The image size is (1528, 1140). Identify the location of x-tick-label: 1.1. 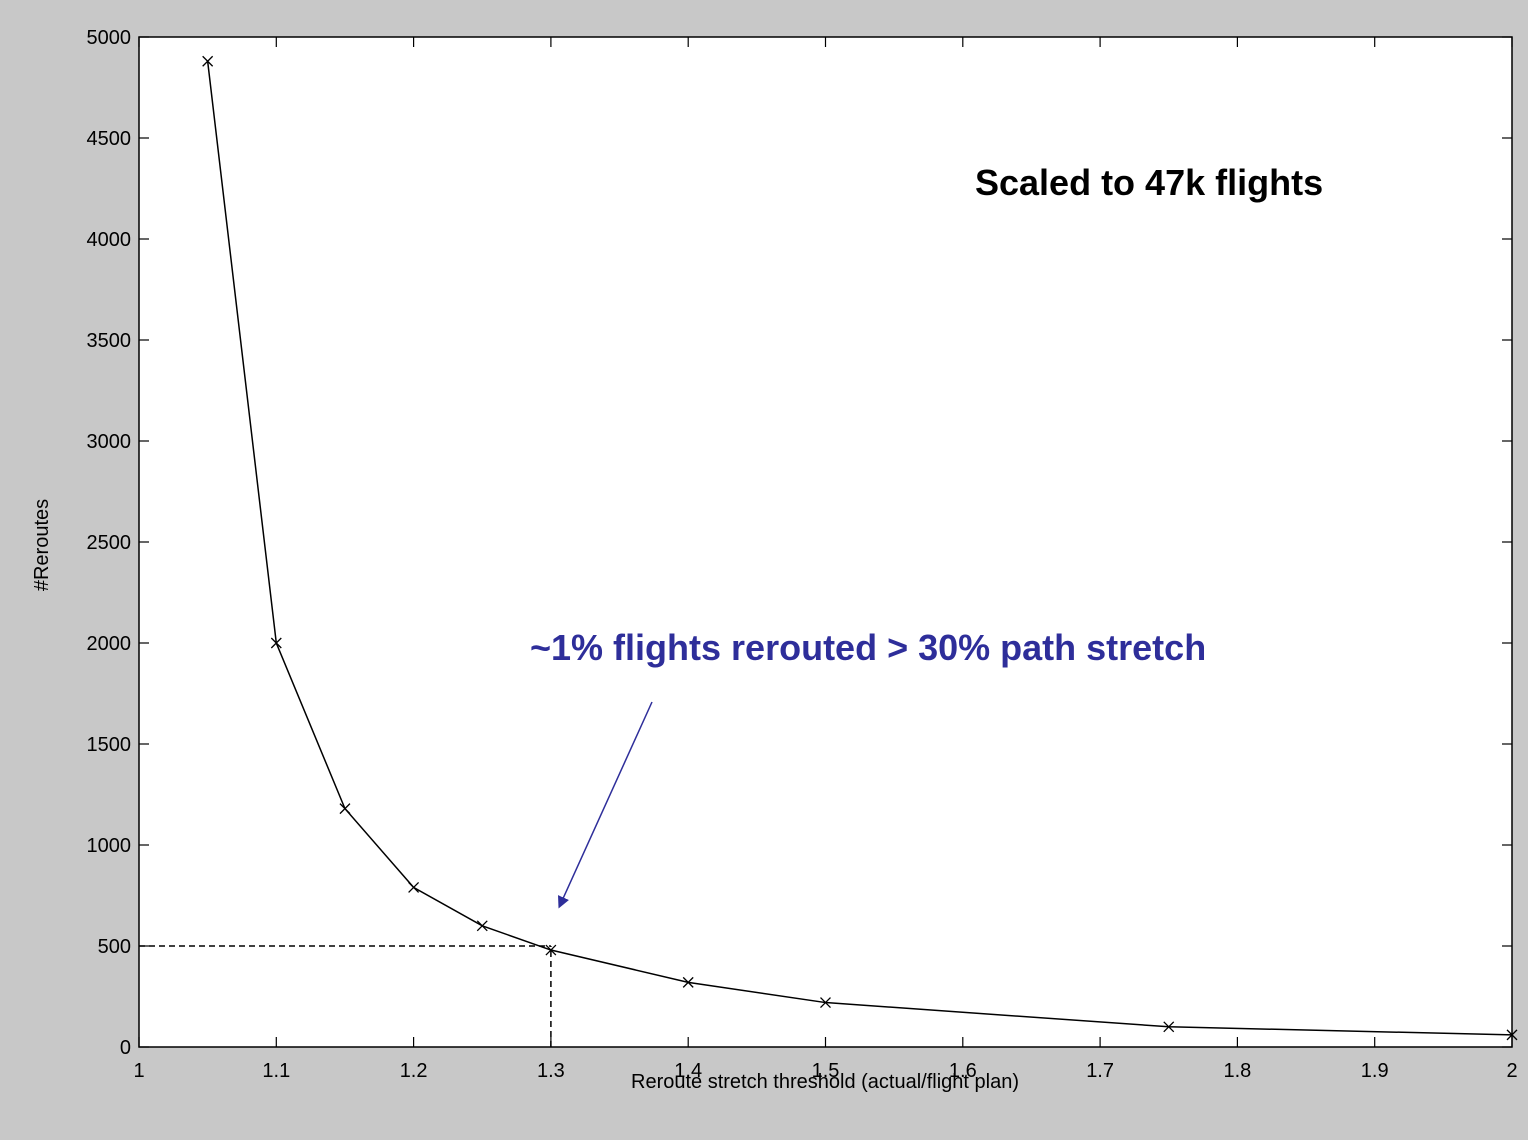
(276, 1071).